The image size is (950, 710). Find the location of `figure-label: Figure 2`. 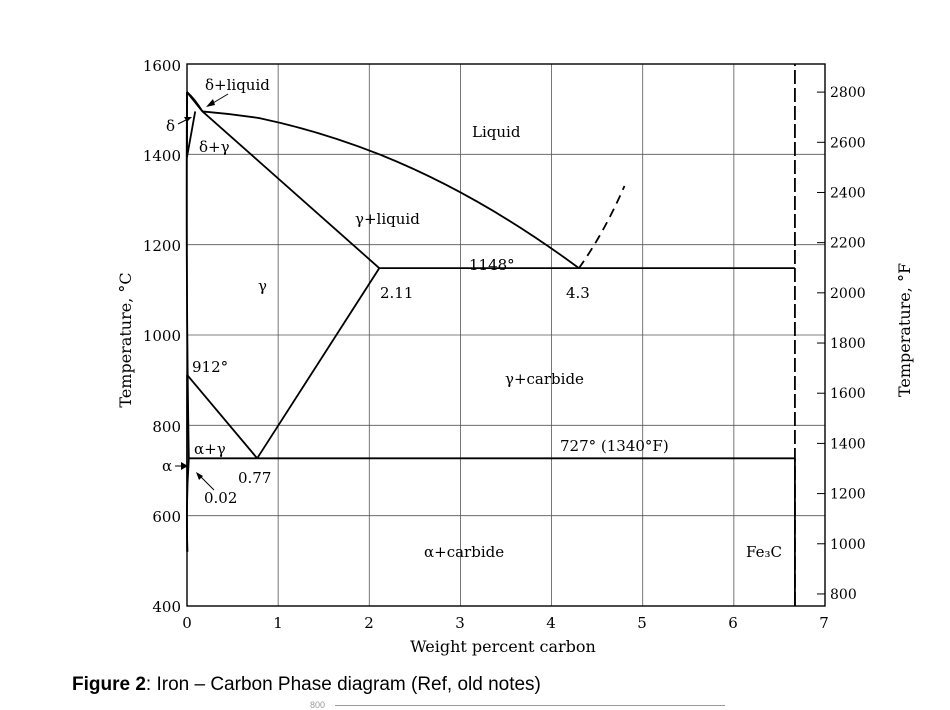

figure-label: Figure 2 is located at coordinates (109, 684).